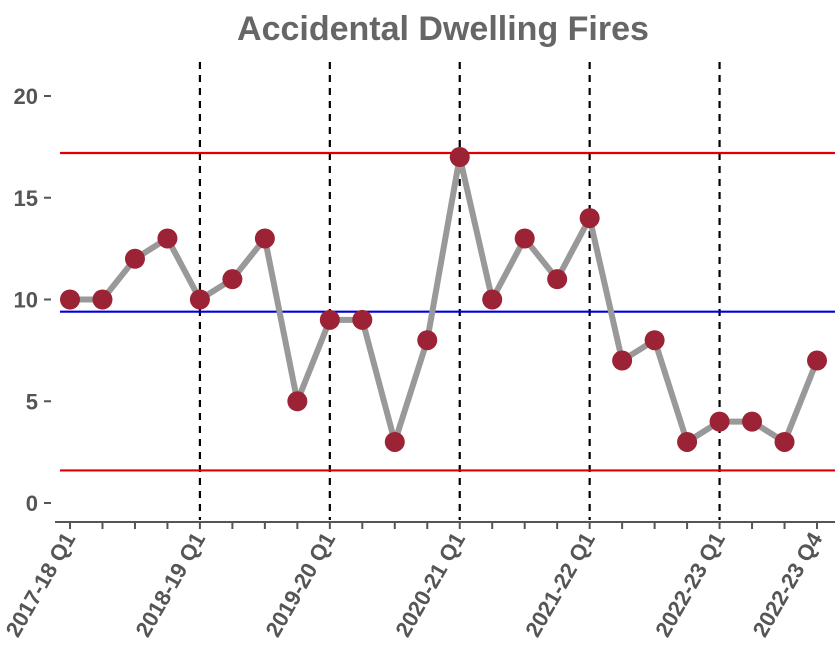 The height and width of the screenshot is (655, 835). I want to click on y-tick-label: 15, so click(26, 198).